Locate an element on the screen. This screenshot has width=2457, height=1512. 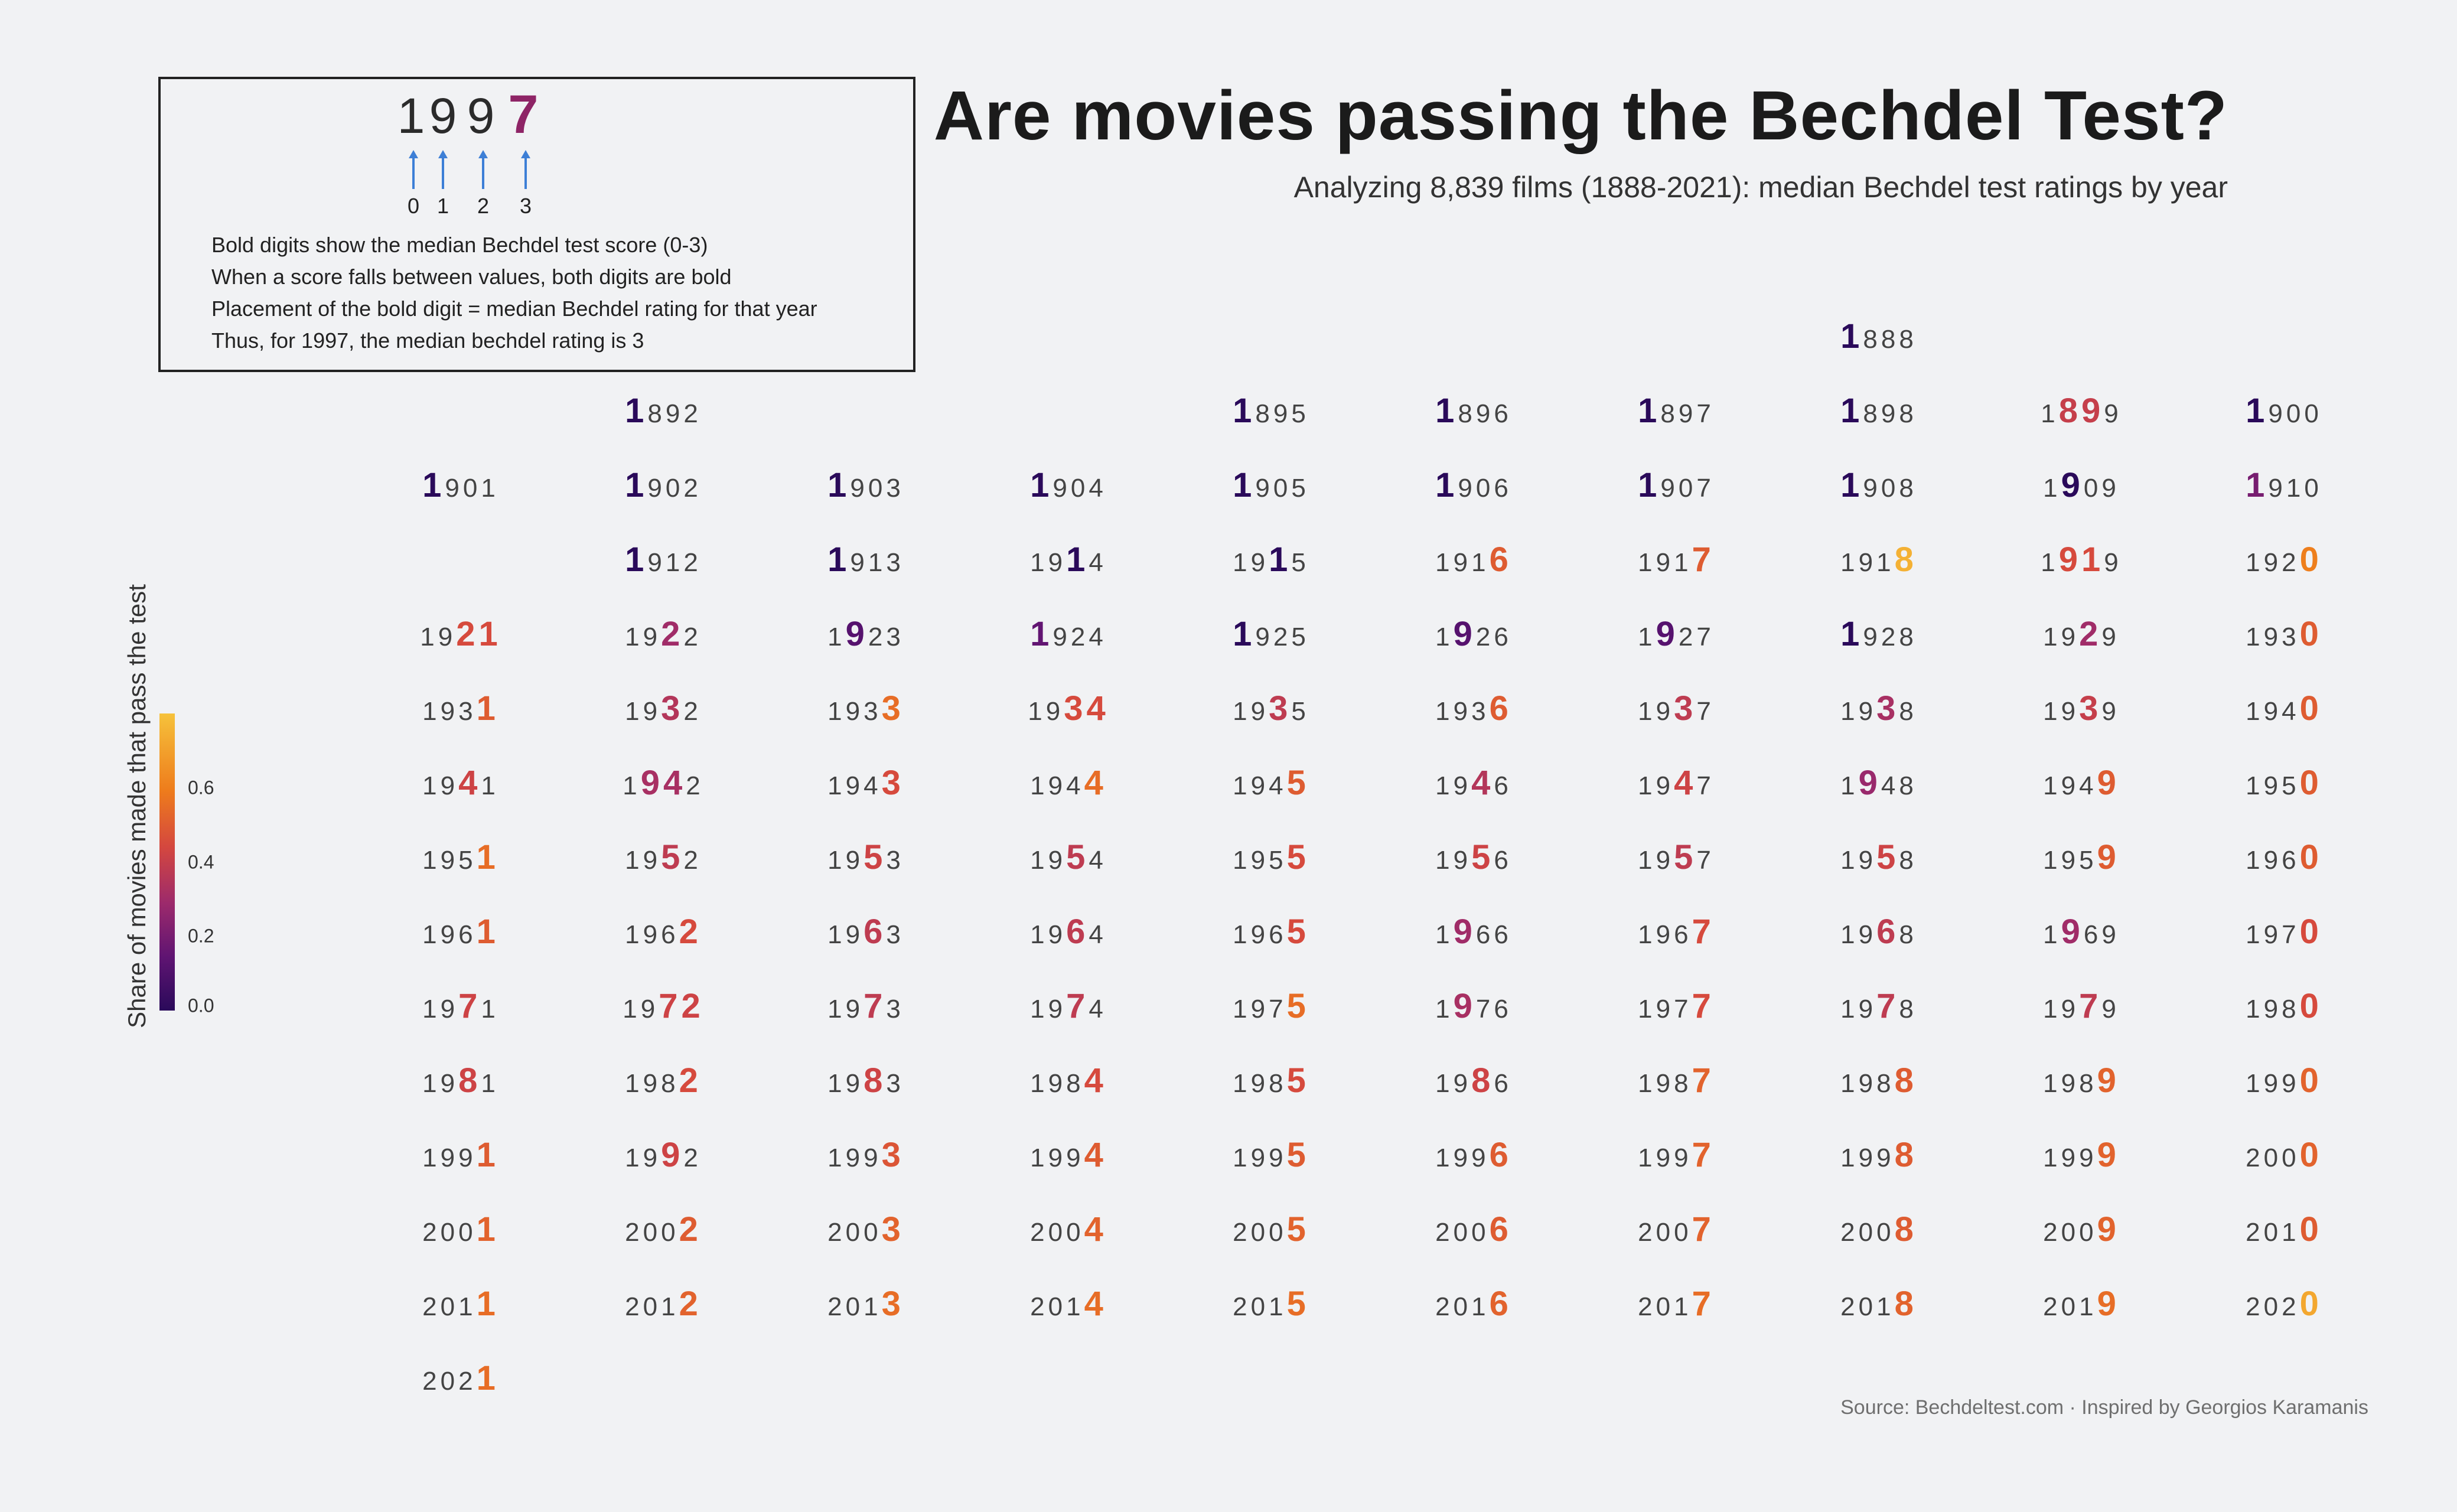
year-label: 1929 is located at coordinates (2081, 636).